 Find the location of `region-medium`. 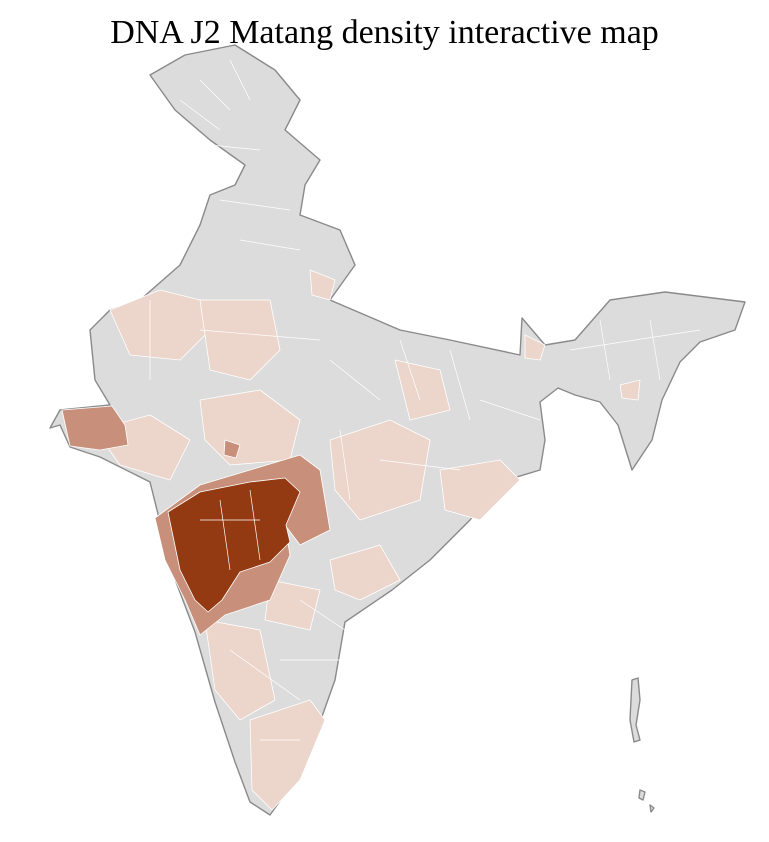

region-medium is located at coordinates (232, 449).